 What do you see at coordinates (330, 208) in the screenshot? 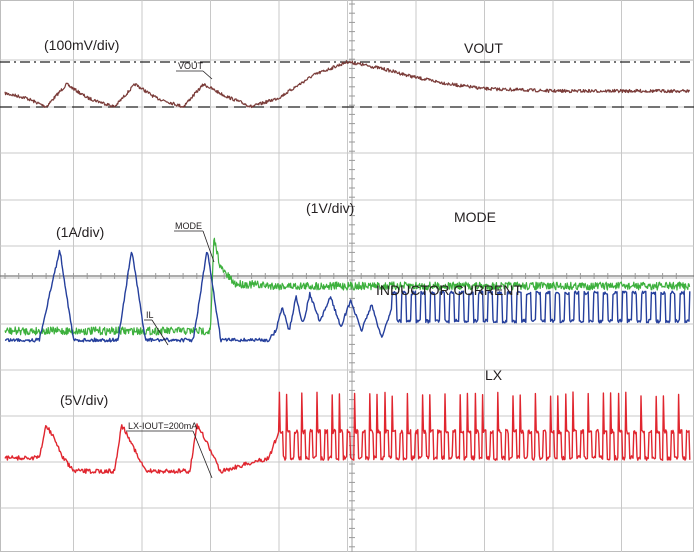
I see `mode-scale-label: (1V/div)` at bounding box center [330, 208].